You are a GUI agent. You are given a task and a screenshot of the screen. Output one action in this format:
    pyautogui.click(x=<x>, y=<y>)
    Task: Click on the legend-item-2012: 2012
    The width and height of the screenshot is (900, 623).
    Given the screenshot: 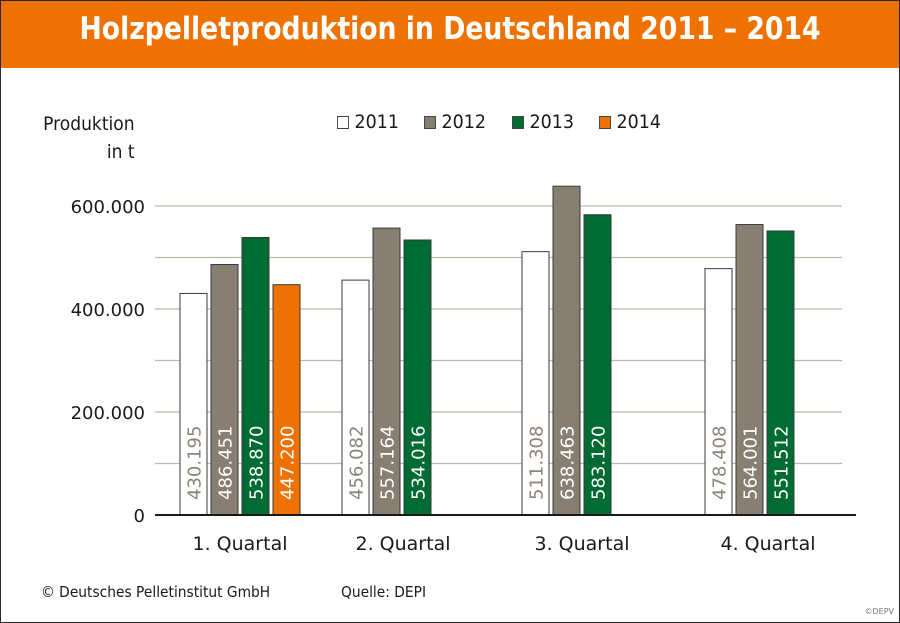 What is the action you would take?
    pyautogui.click(x=455, y=122)
    